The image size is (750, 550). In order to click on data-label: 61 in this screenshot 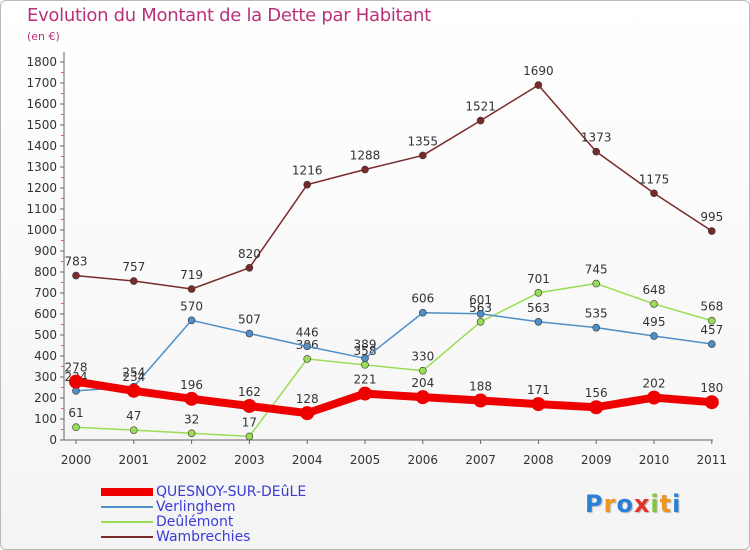, I will do `click(75, 413)`.